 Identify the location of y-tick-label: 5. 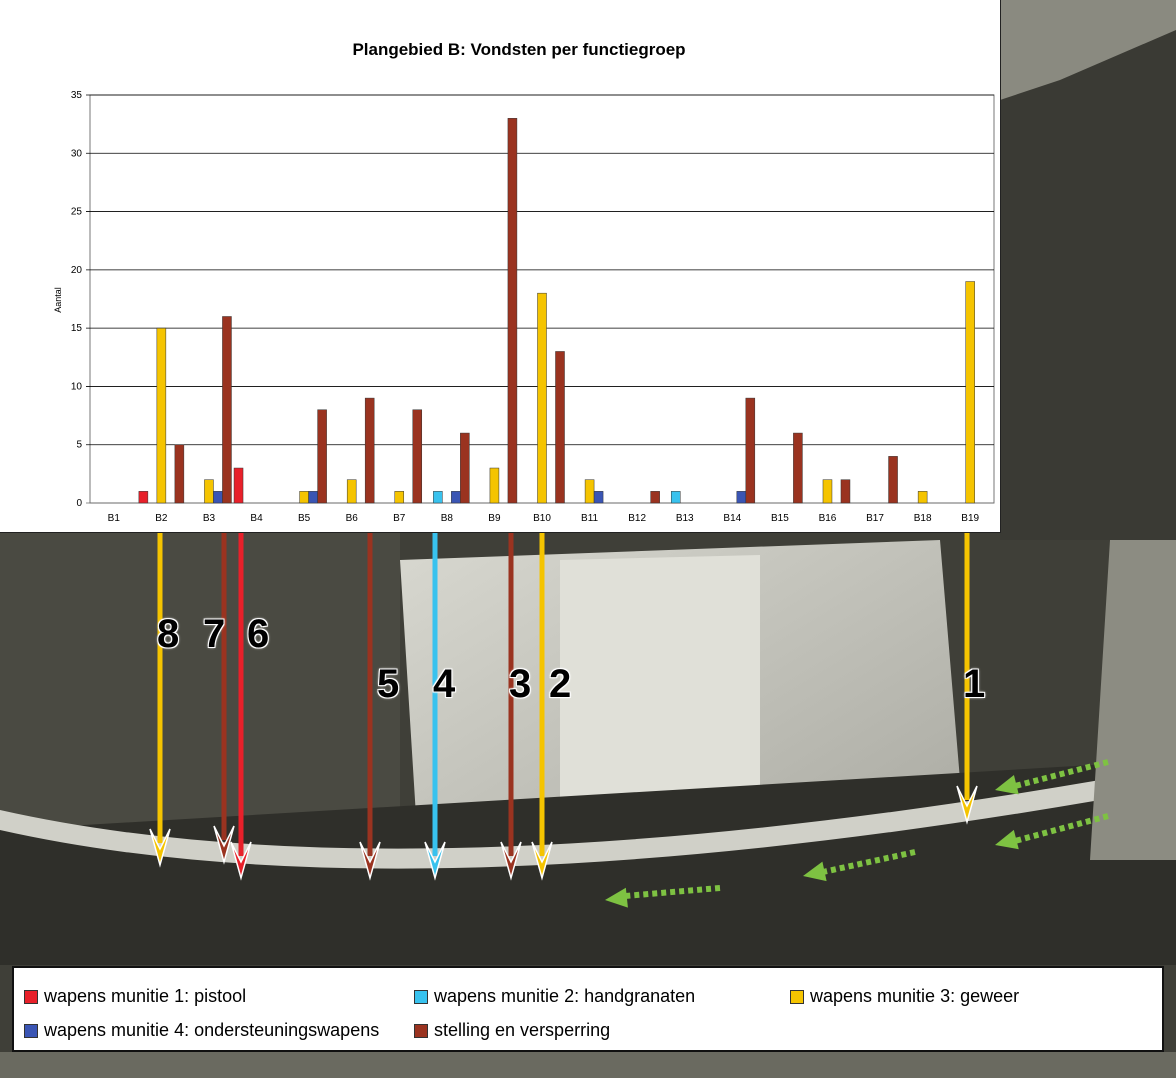
(79, 445).